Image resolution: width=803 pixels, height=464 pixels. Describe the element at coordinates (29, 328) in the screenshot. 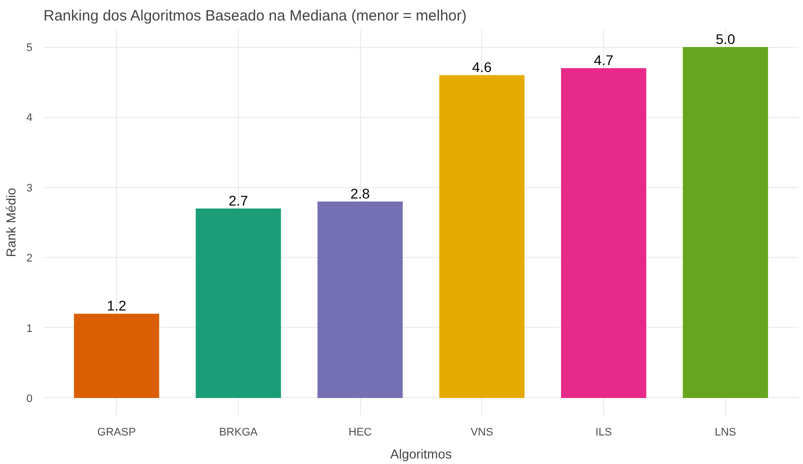

I see `y-tick-label: 1` at that location.